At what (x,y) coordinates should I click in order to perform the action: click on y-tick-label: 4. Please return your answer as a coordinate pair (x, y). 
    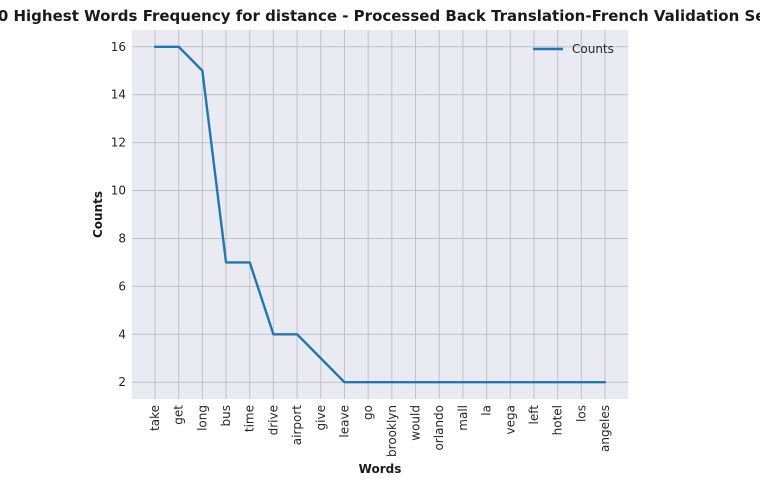
    Looking at the image, I should click on (122, 334).